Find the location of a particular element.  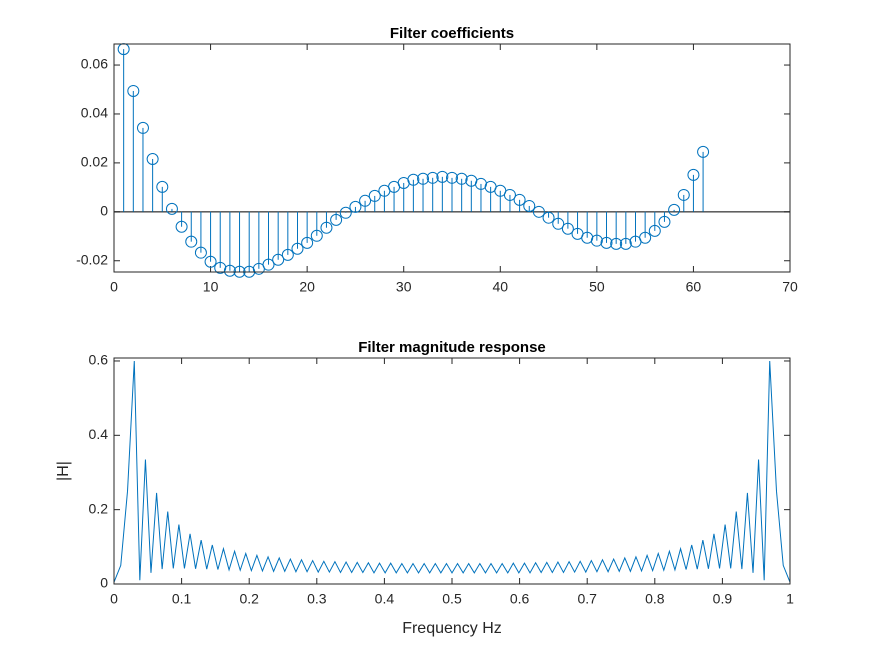

y-tick-label: 0.04 is located at coordinates (94, 113).